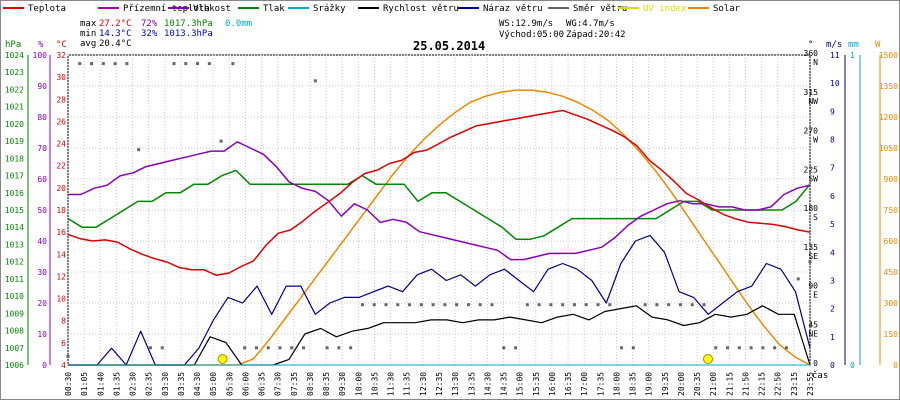 Image resolution: width=900 pixels, height=400 pixels. I want to click on wind_speed-tick-label-7: 7, so click(832, 168).